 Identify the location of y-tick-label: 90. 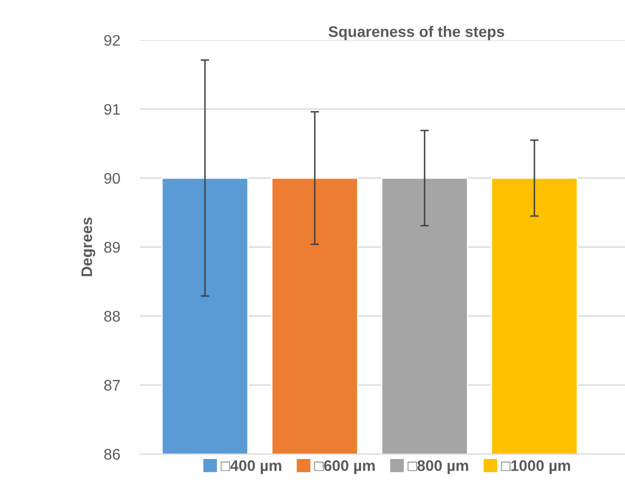
(112, 178).